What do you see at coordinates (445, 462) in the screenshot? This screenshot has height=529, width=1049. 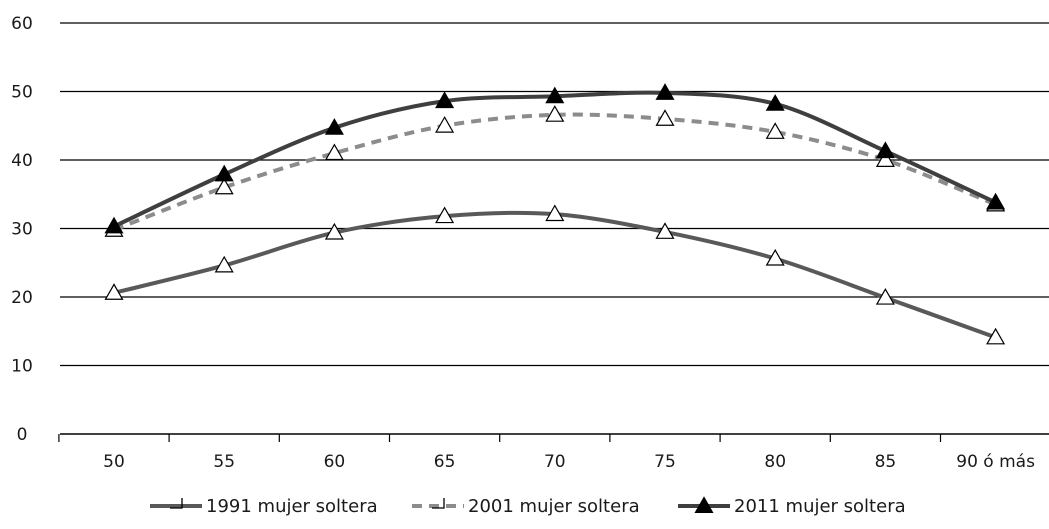 I see `x-tick-label: 65` at bounding box center [445, 462].